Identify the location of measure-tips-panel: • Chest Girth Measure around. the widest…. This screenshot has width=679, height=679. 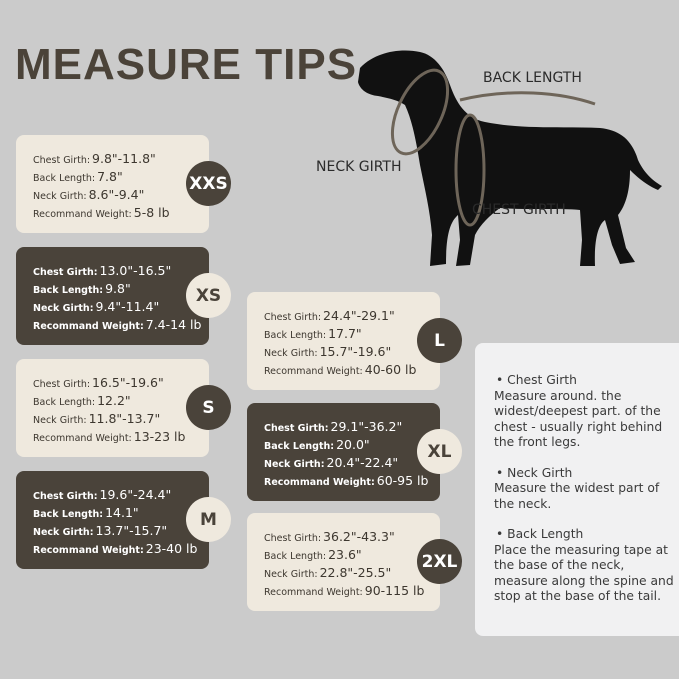
(577, 489).